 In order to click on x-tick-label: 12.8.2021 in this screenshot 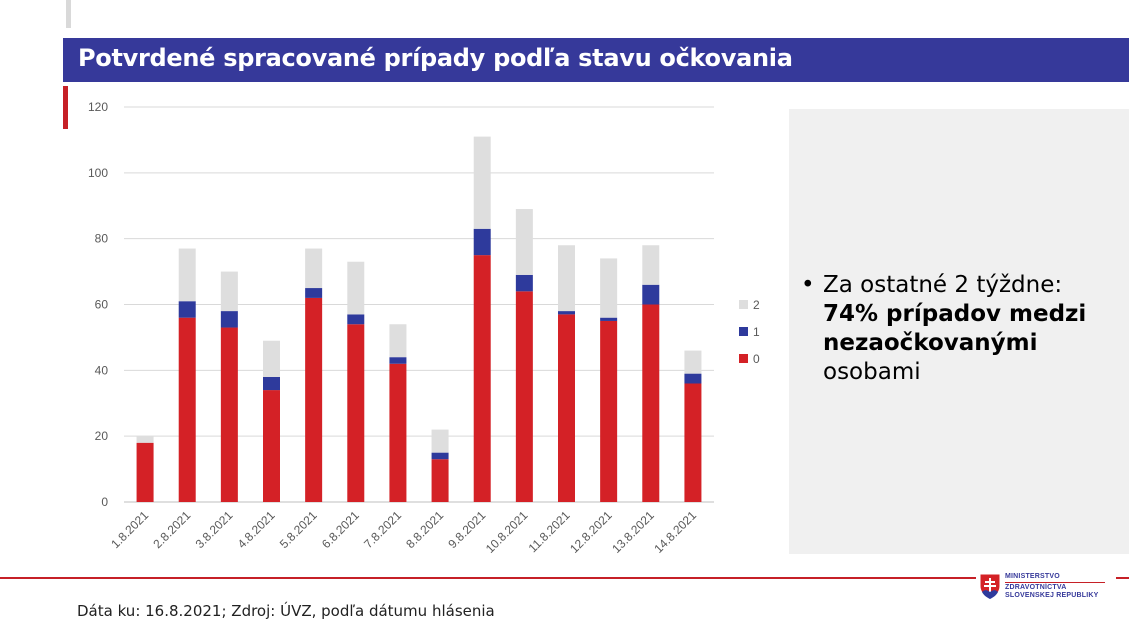, I will do `click(591, 532)`.